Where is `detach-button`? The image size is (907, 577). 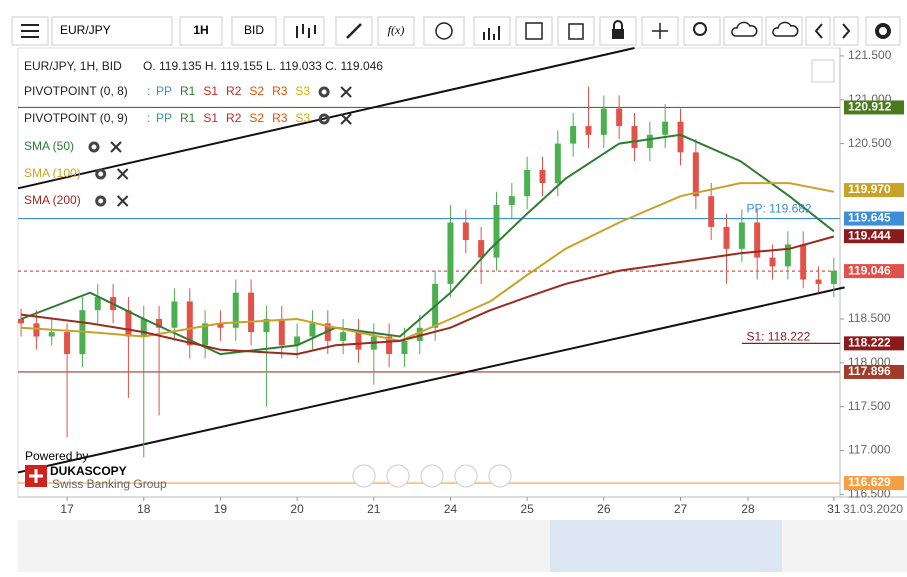 detach-button is located at coordinates (823, 71).